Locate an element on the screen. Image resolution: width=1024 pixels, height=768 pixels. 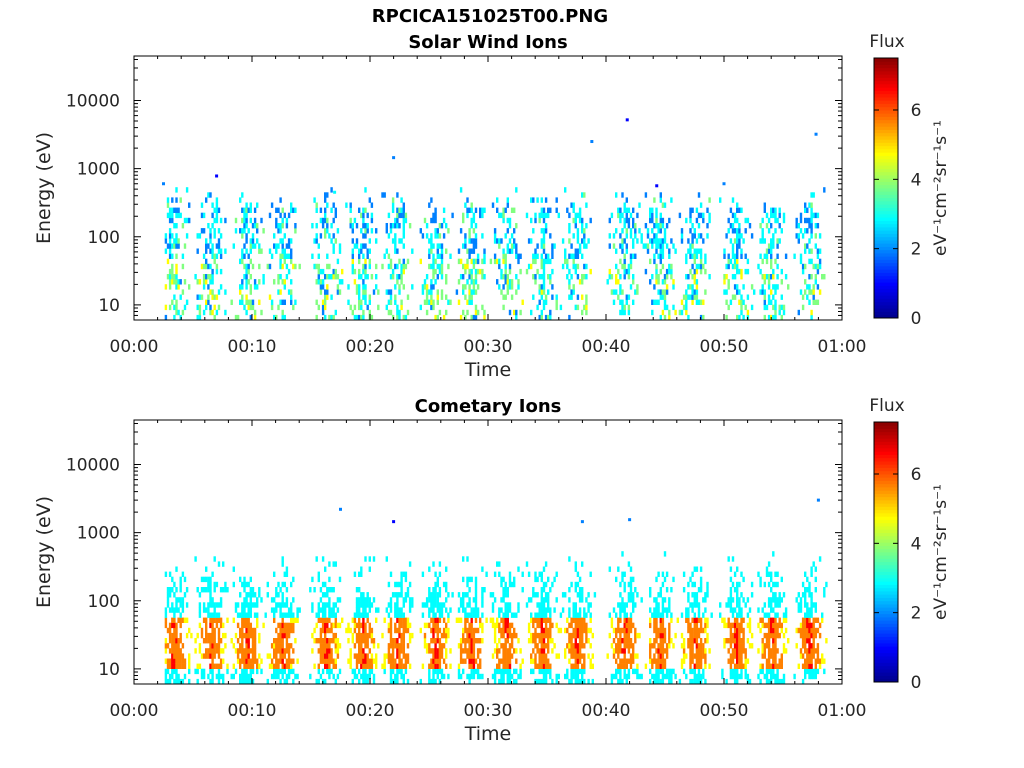
x-tick-label: 00:20 is located at coordinates (370, 711).